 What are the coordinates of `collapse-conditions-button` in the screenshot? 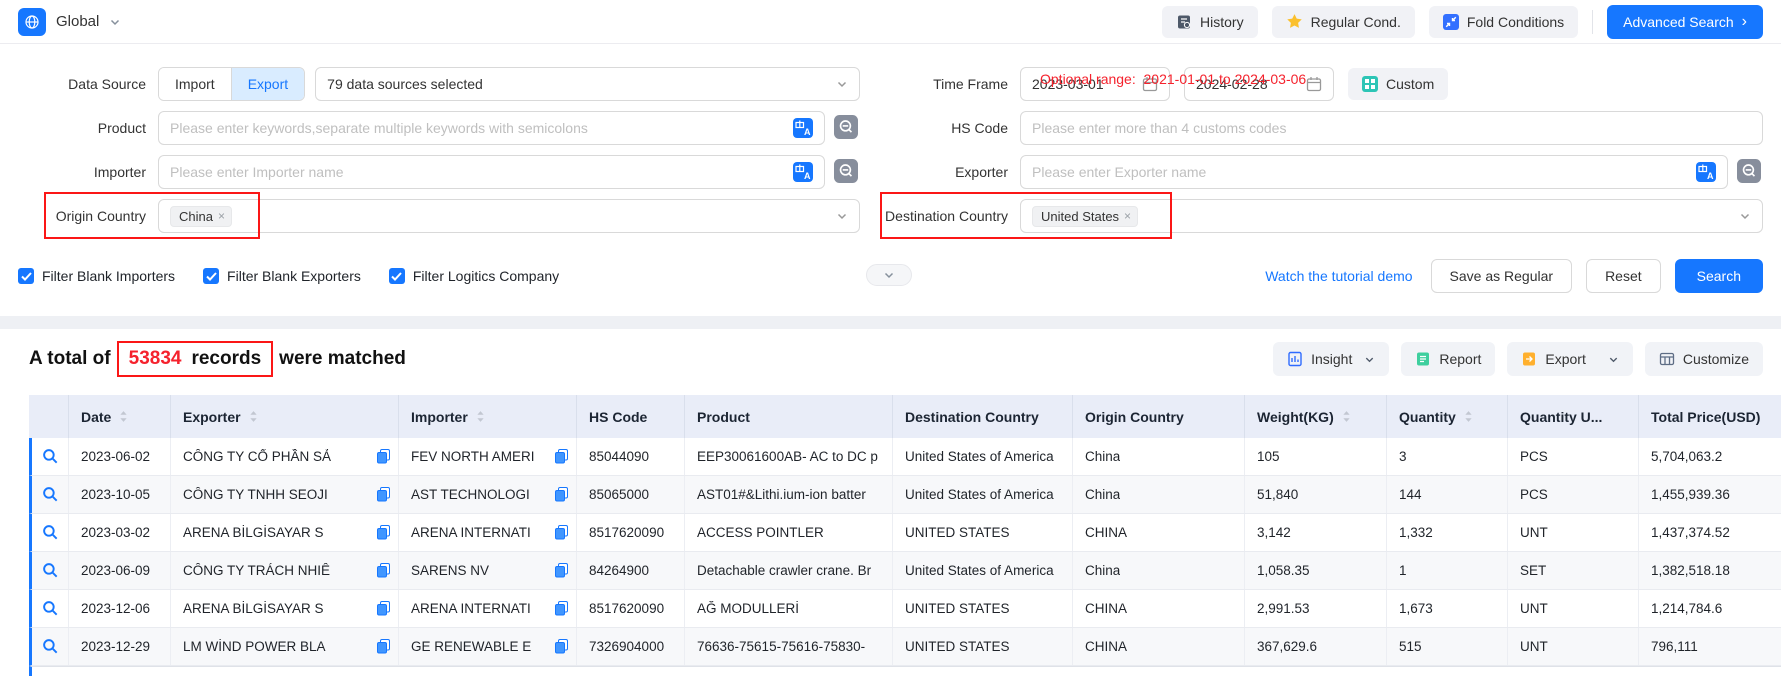 It's located at (889, 275).